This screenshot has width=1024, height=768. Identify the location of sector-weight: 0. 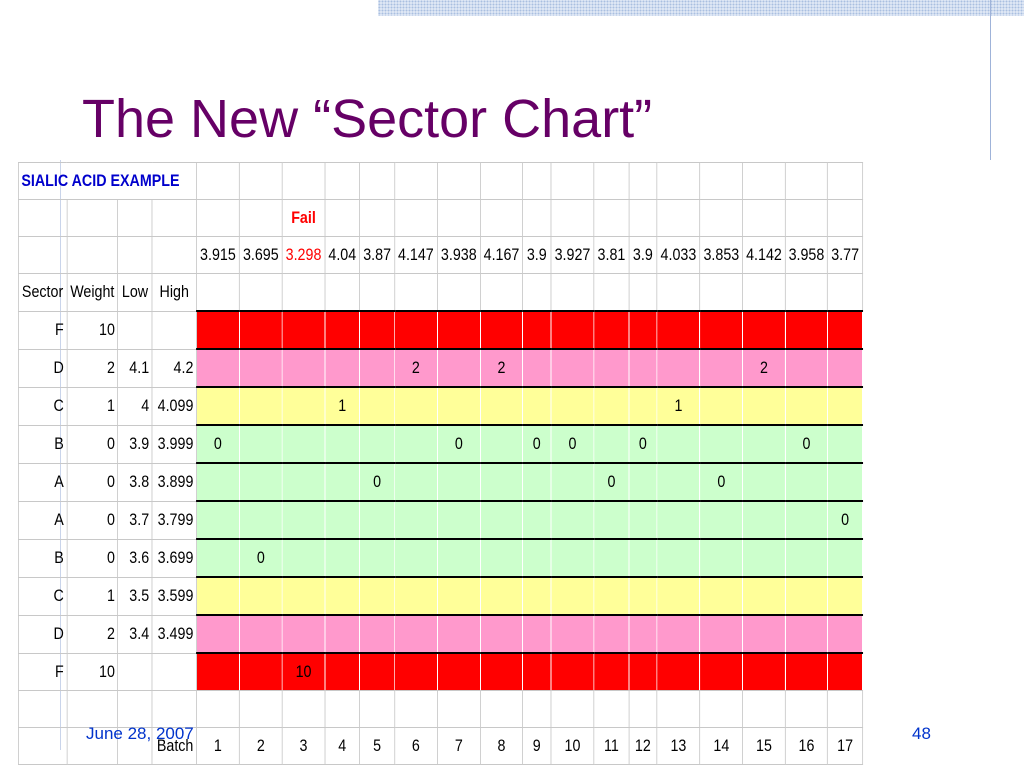
(92, 558).